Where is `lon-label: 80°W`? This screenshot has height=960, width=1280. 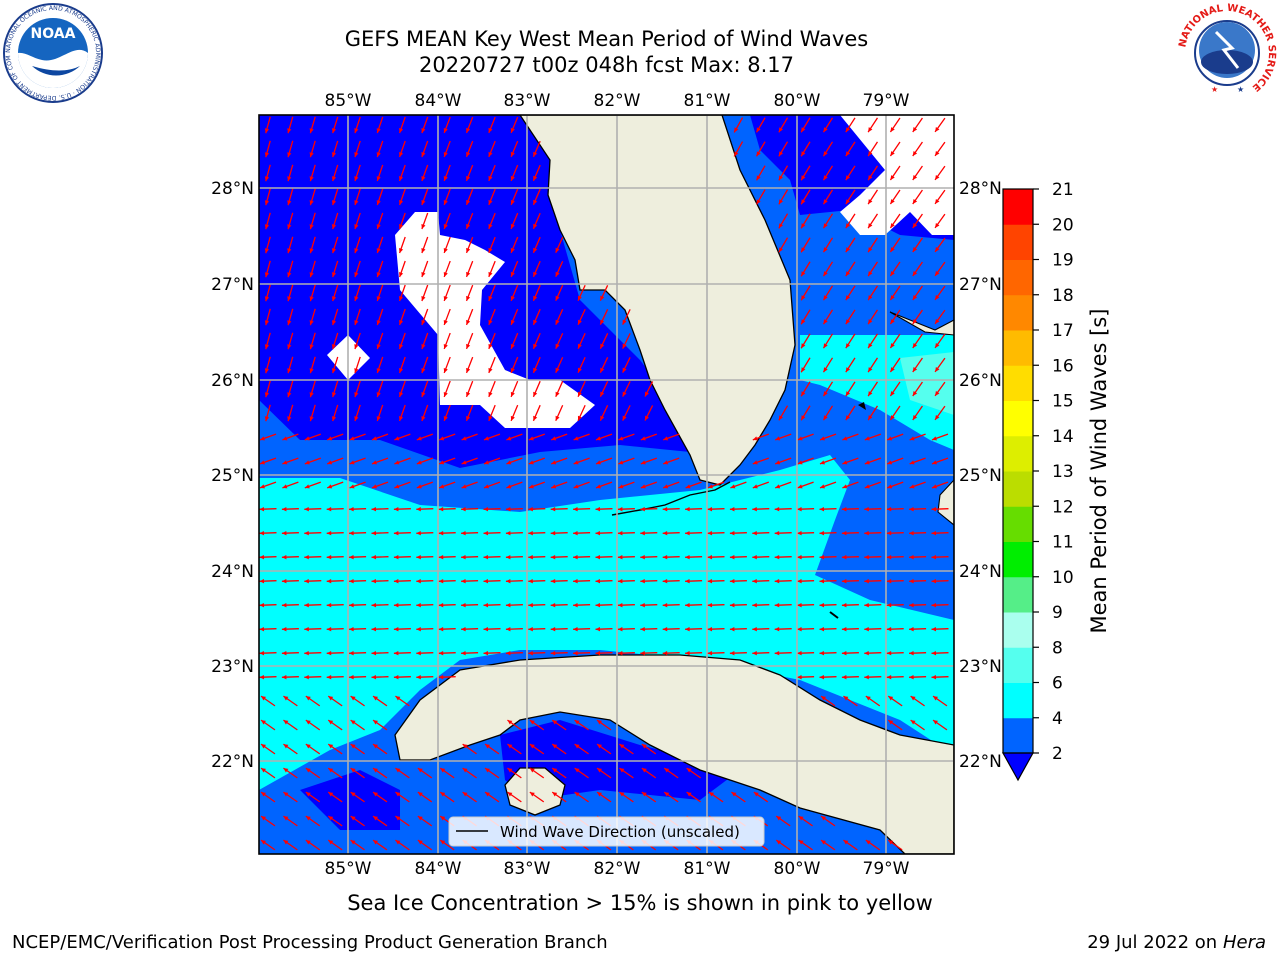 lon-label: 80°W is located at coordinates (797, 869).